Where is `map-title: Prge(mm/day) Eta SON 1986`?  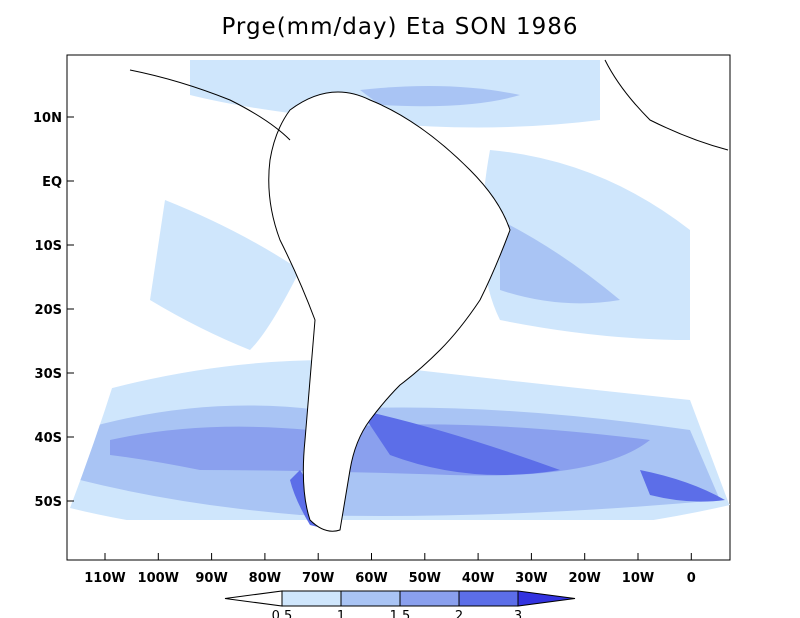
map-title: Prge(mm/day) Eta SON 1986 is located at coordinates (400, 27).